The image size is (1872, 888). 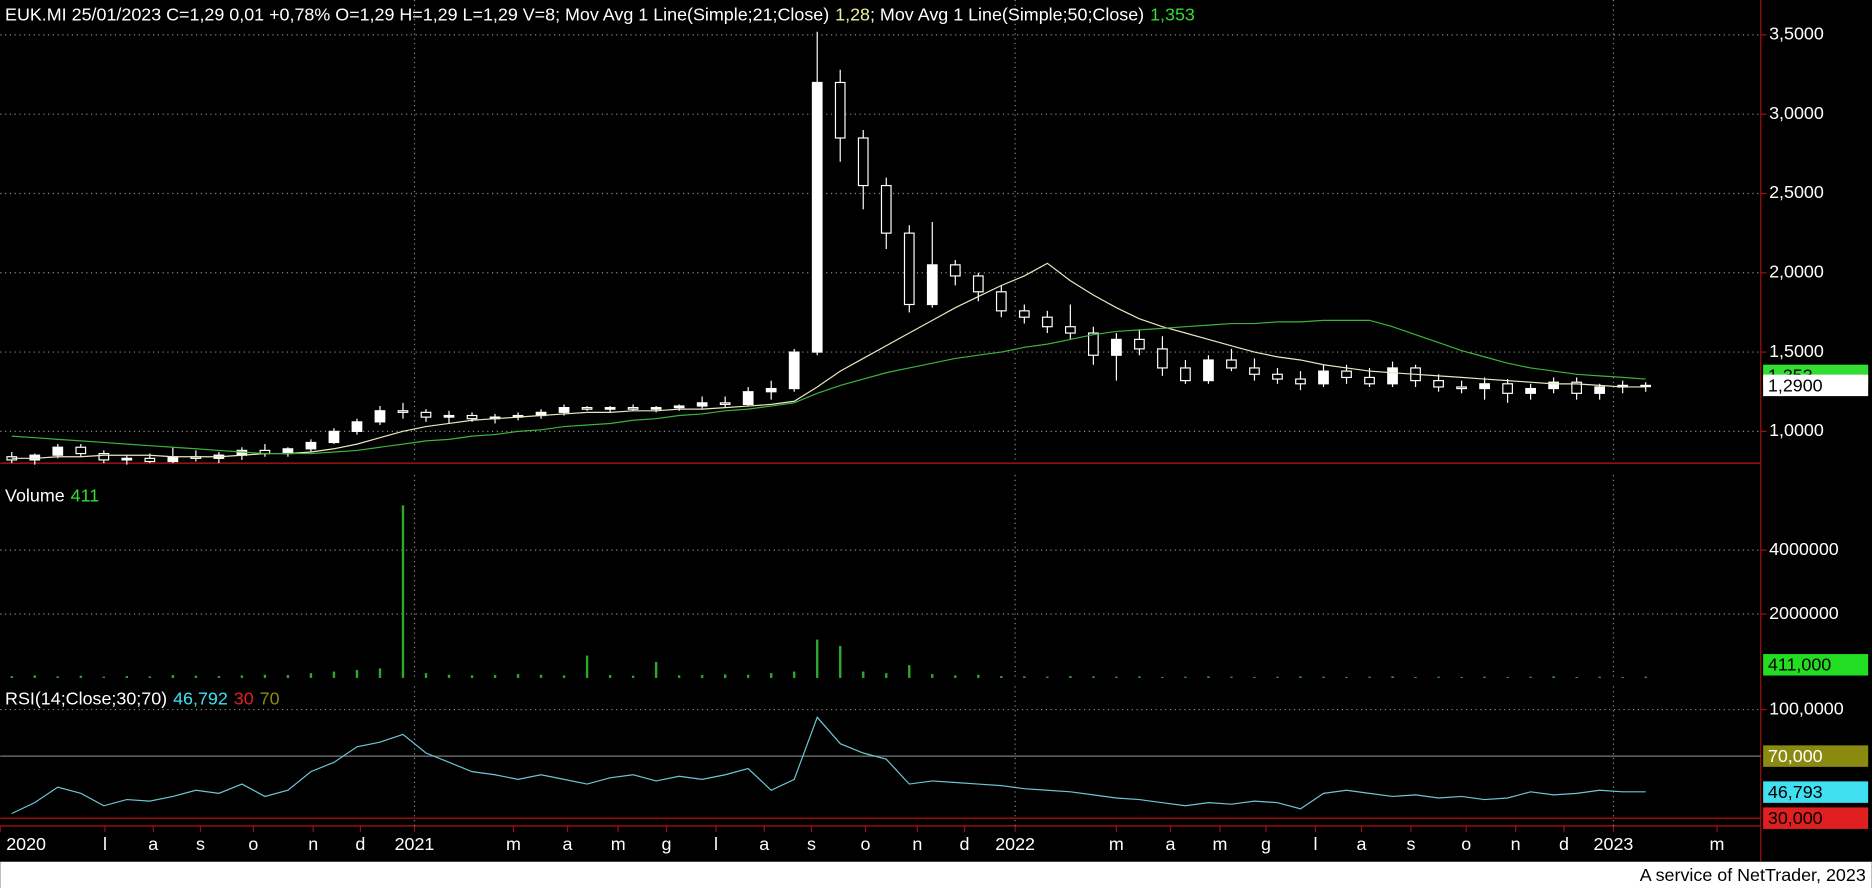 I want to click on legend-name: ; Mov Avg 1 Line(Simple;21;Close), so click(x=692, y=14).